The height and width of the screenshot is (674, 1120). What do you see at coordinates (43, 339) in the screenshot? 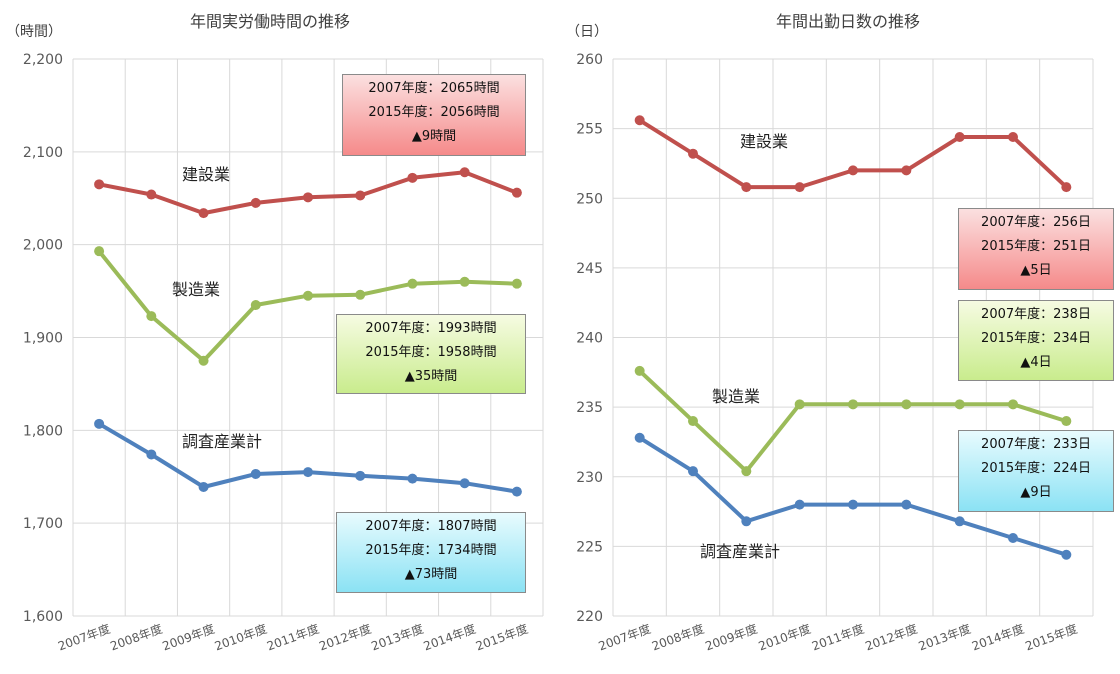
I see `y-tick-label: 1,900` at bounding box center [43, 339].